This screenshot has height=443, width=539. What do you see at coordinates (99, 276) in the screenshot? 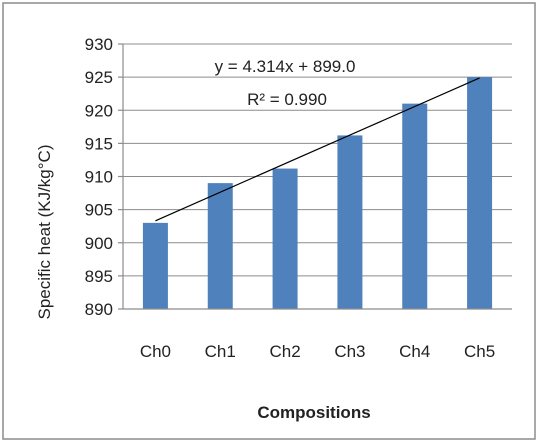
I see `y-tick-label: 895` at bounding box center [99, 276].